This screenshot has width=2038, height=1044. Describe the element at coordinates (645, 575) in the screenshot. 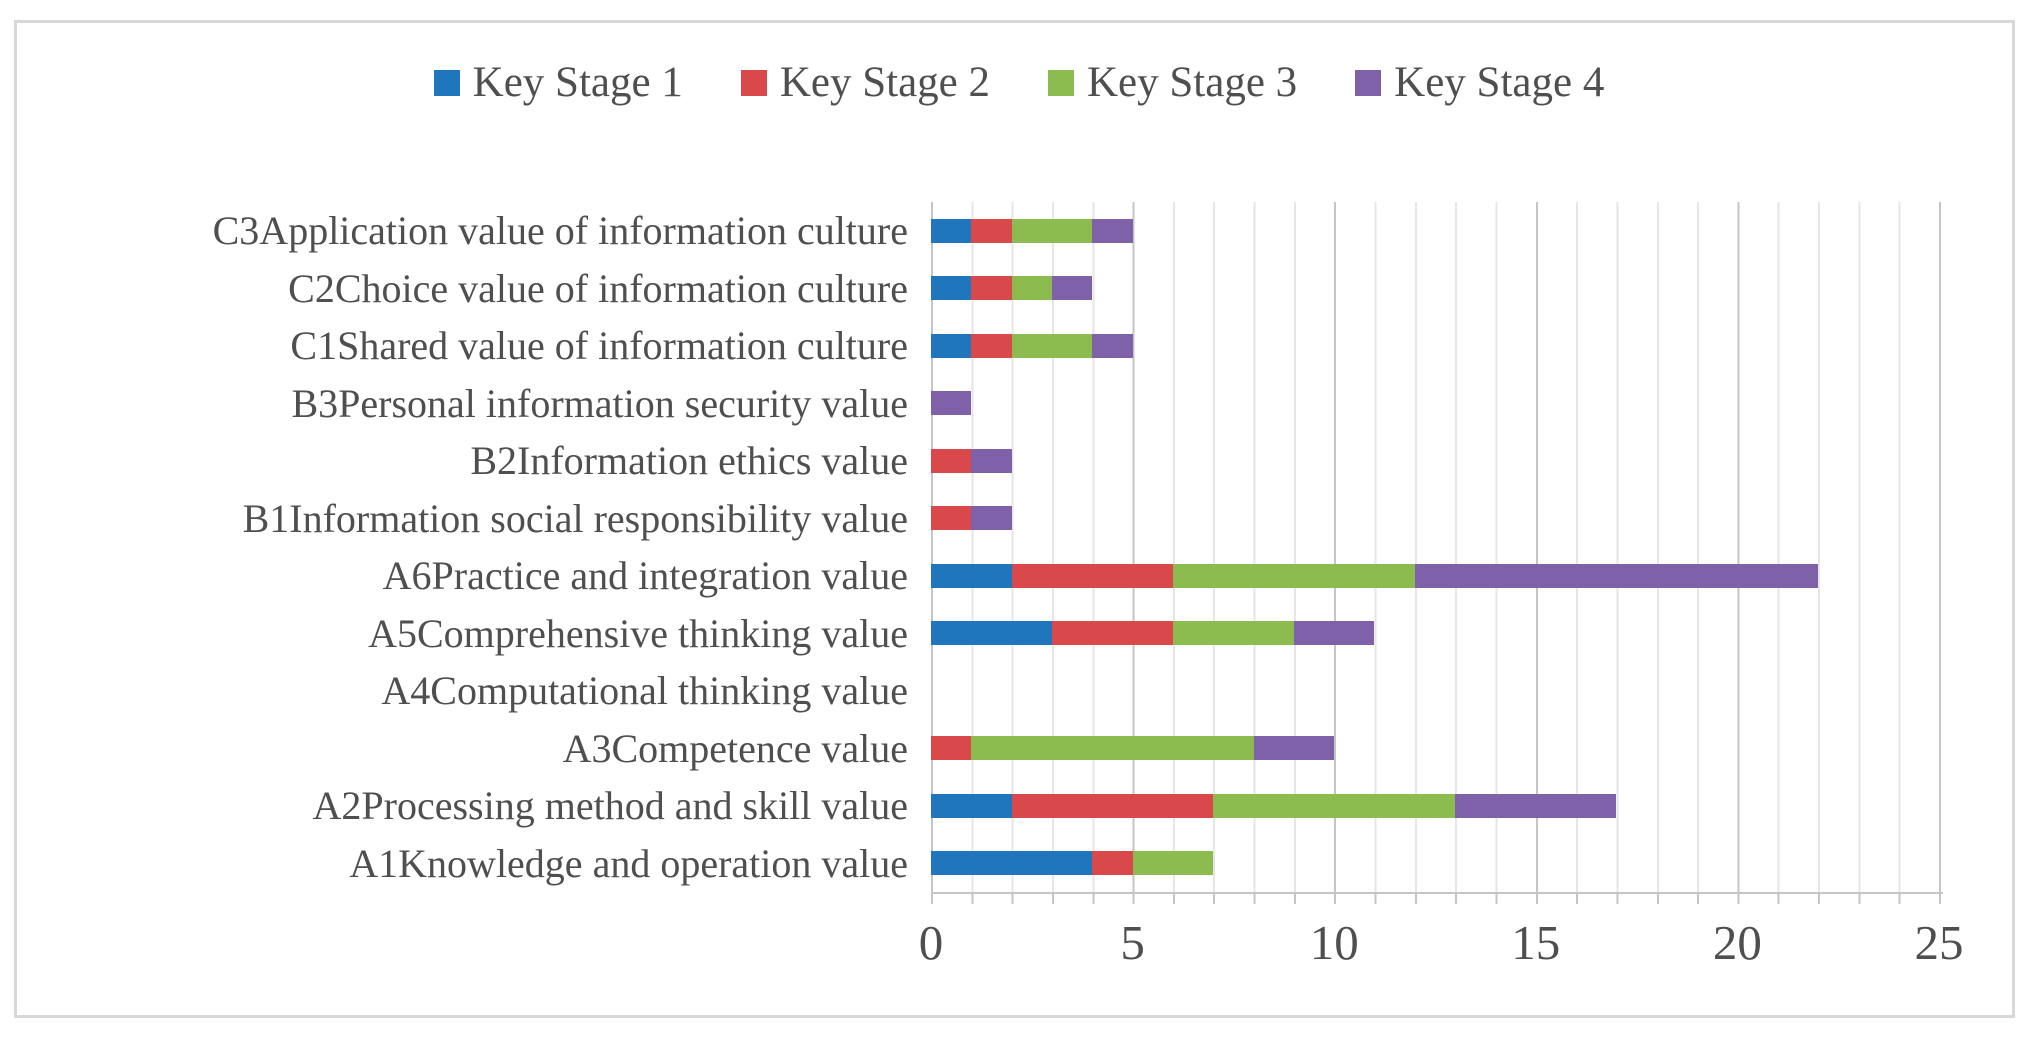

I see `category-label: A6Practice and integration value` at that location.